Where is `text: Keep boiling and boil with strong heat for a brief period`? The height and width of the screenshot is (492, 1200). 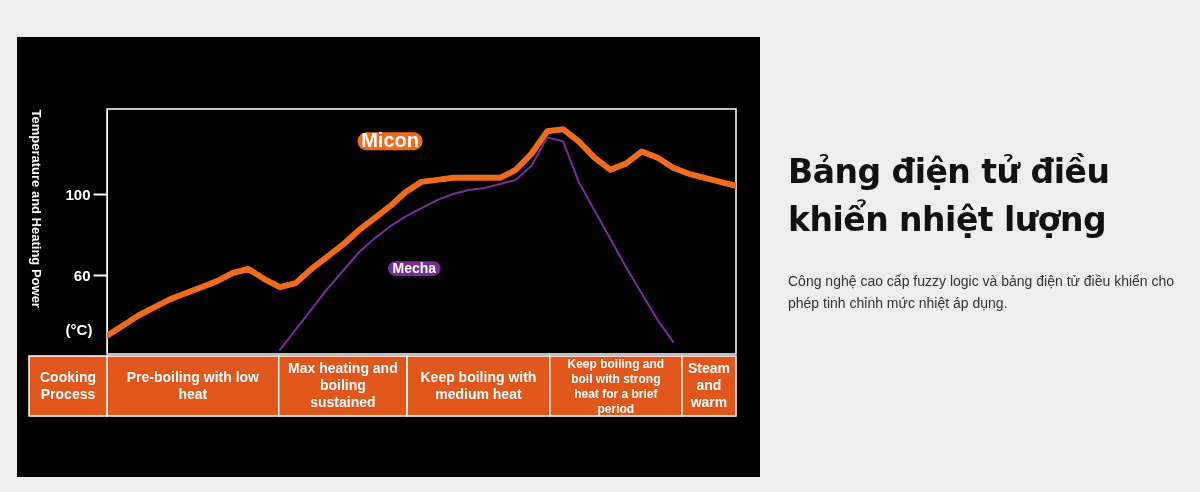 text: Keep boiling and boil with strong heat for a brief period is located at coordinates (616, 386).